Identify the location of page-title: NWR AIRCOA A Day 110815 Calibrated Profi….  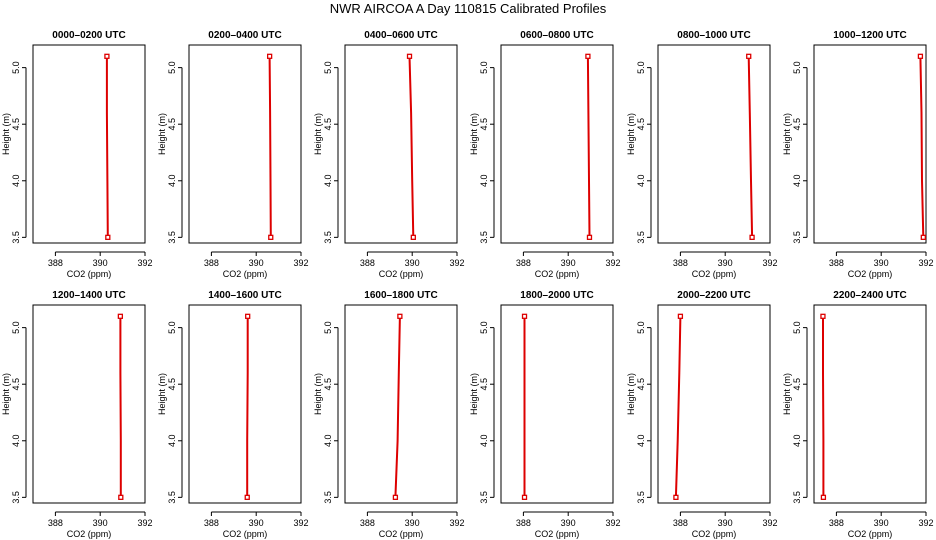
(468, 8).